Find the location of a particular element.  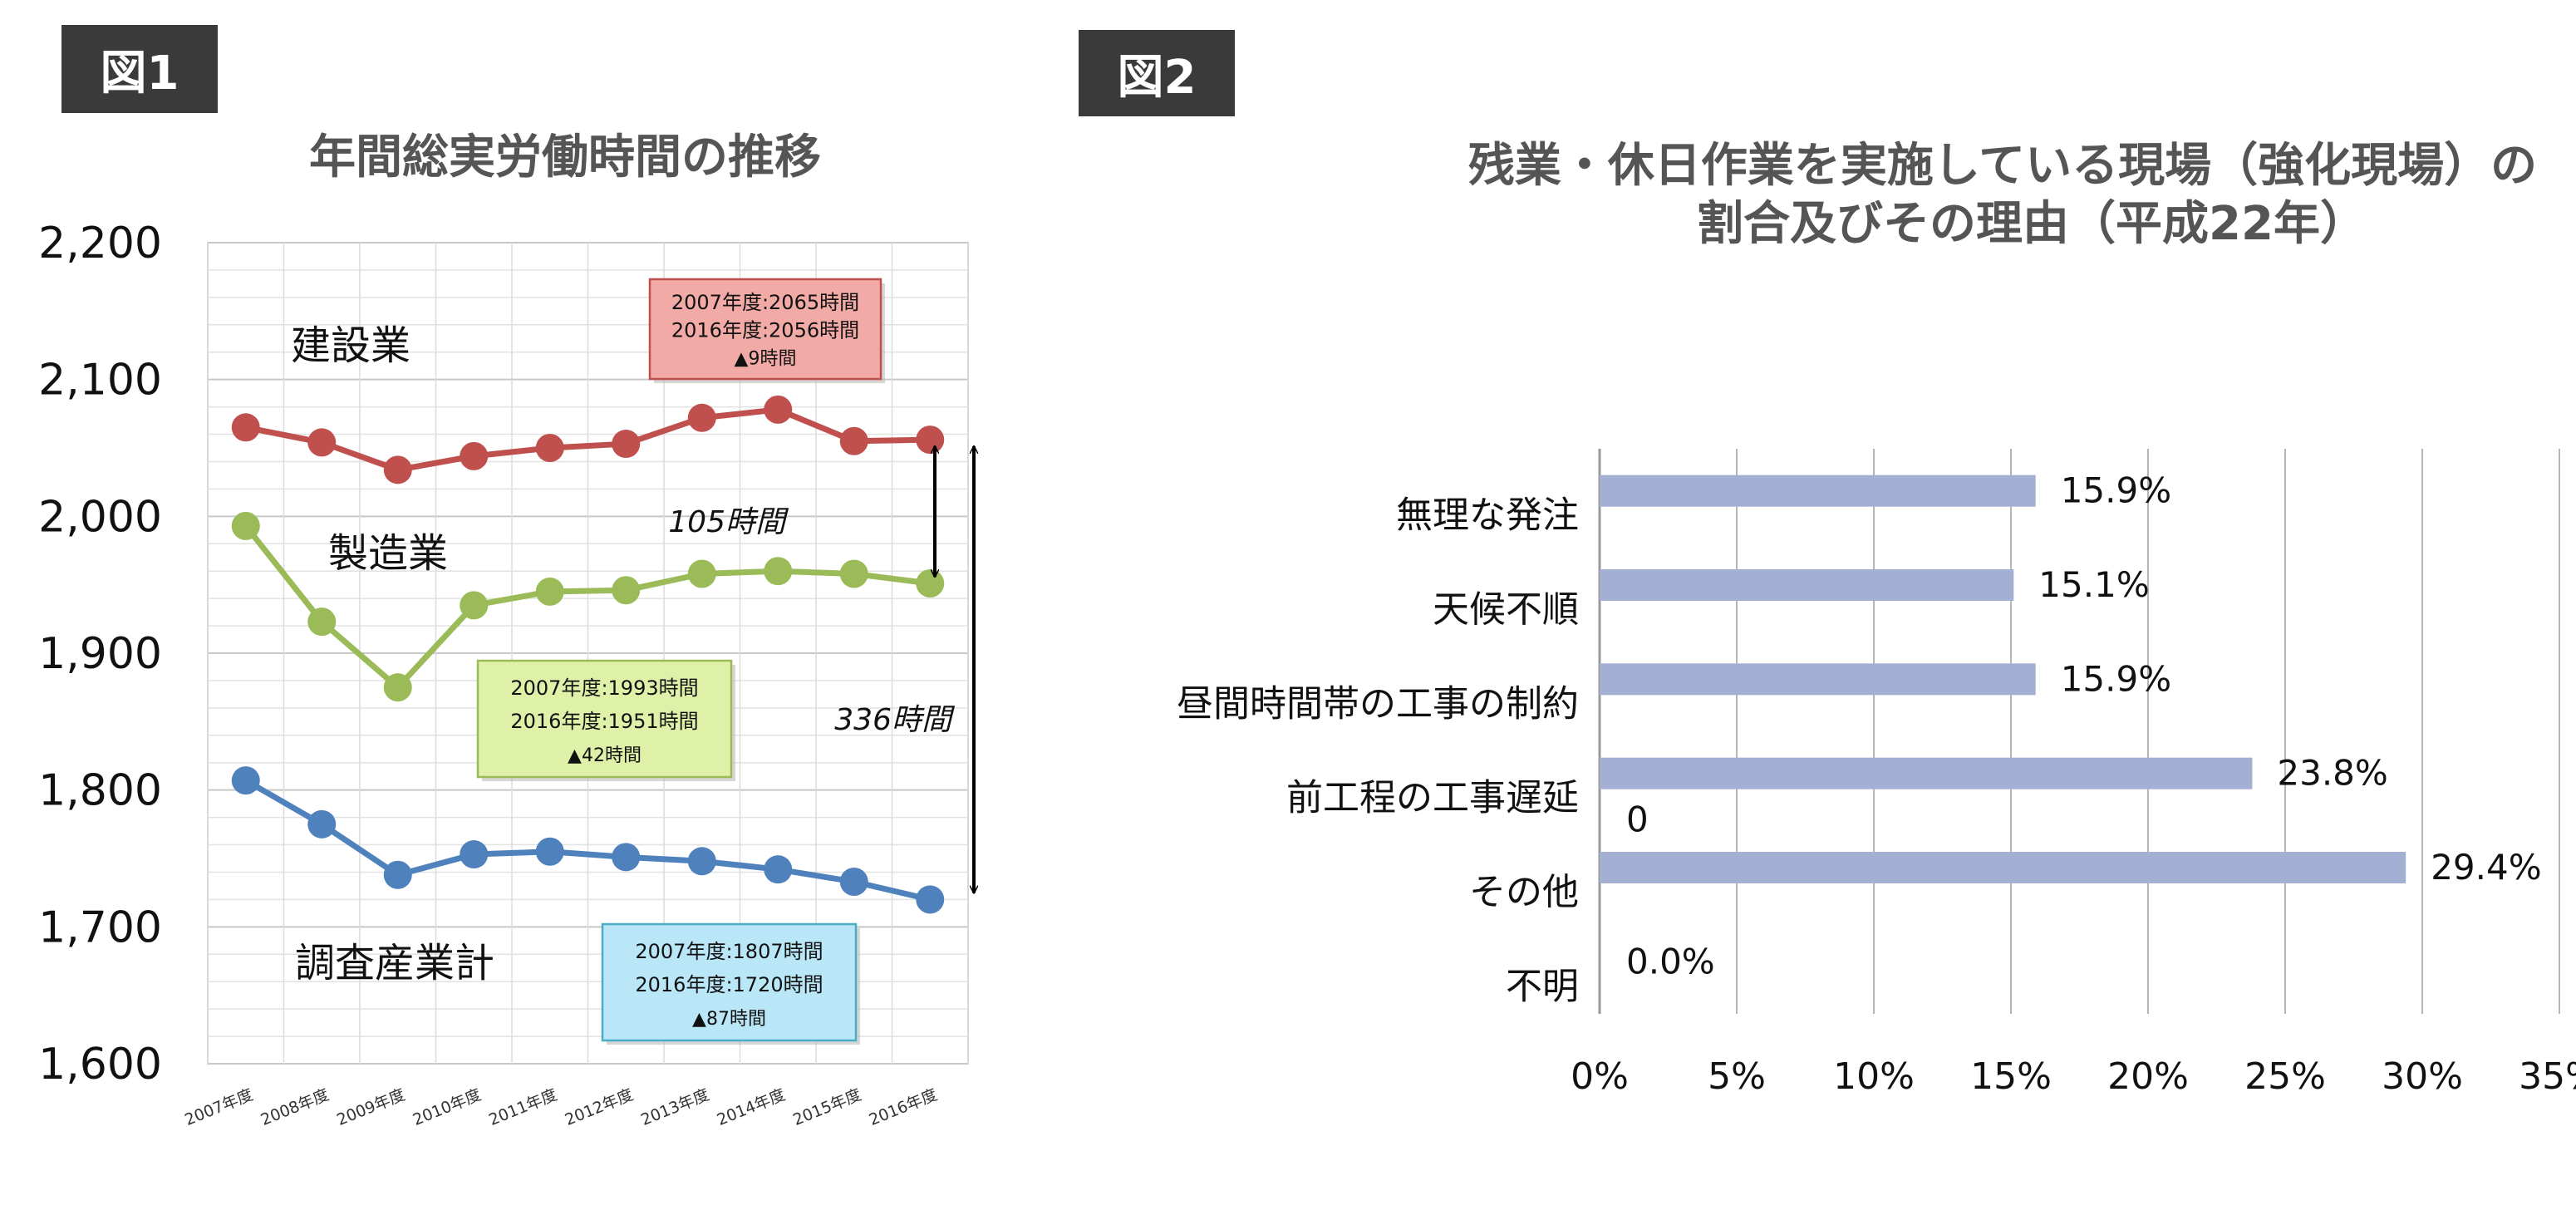

chart1-ytick-label: 1,900 is located at coordinates (100, 654).